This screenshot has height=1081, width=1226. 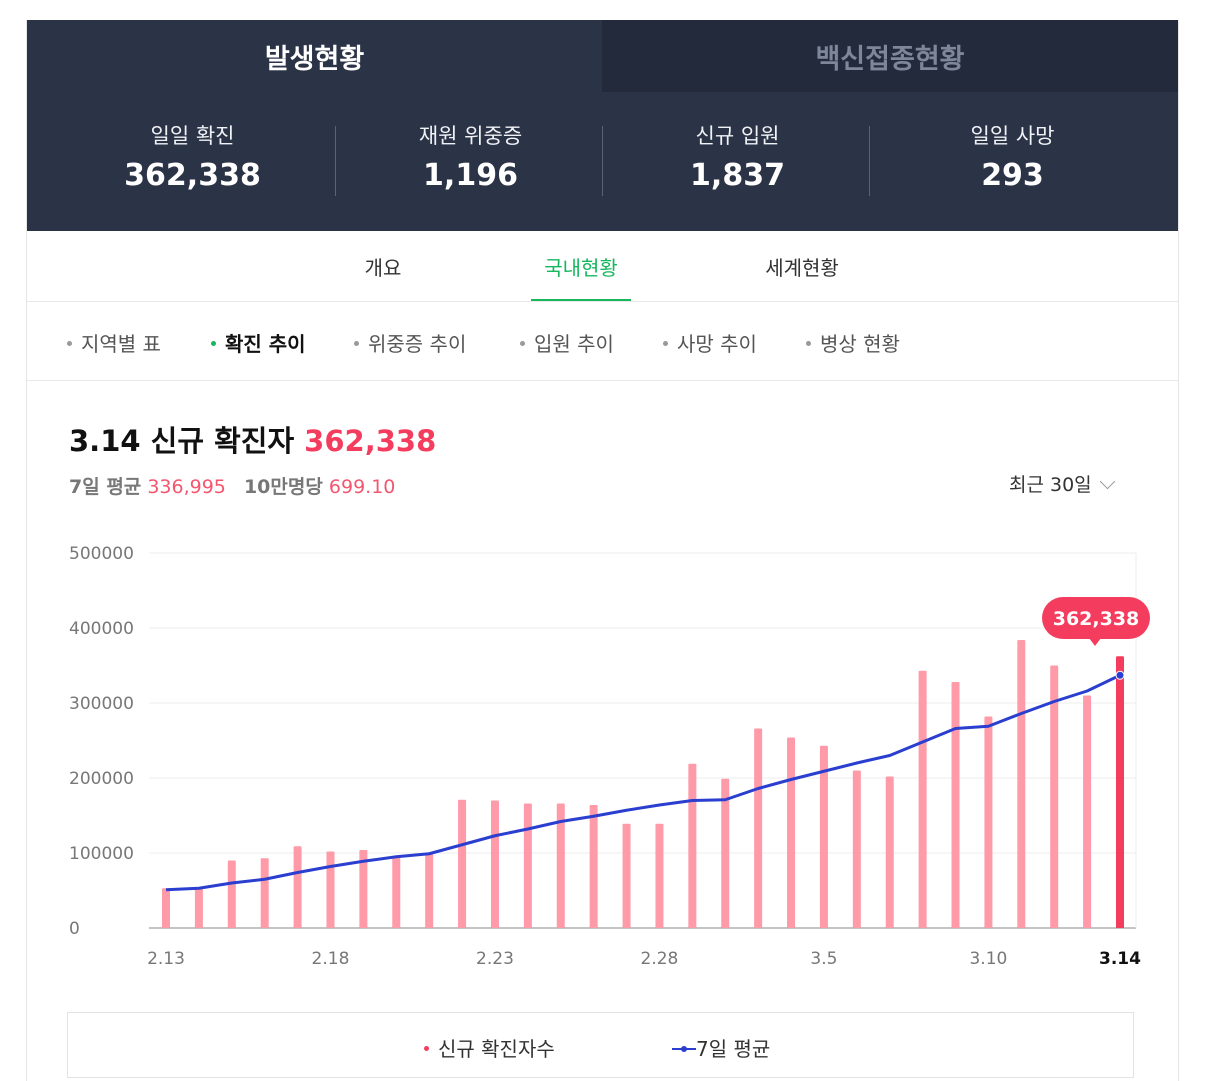 I want to click on bar-3.7, so click(x=889, y=852).